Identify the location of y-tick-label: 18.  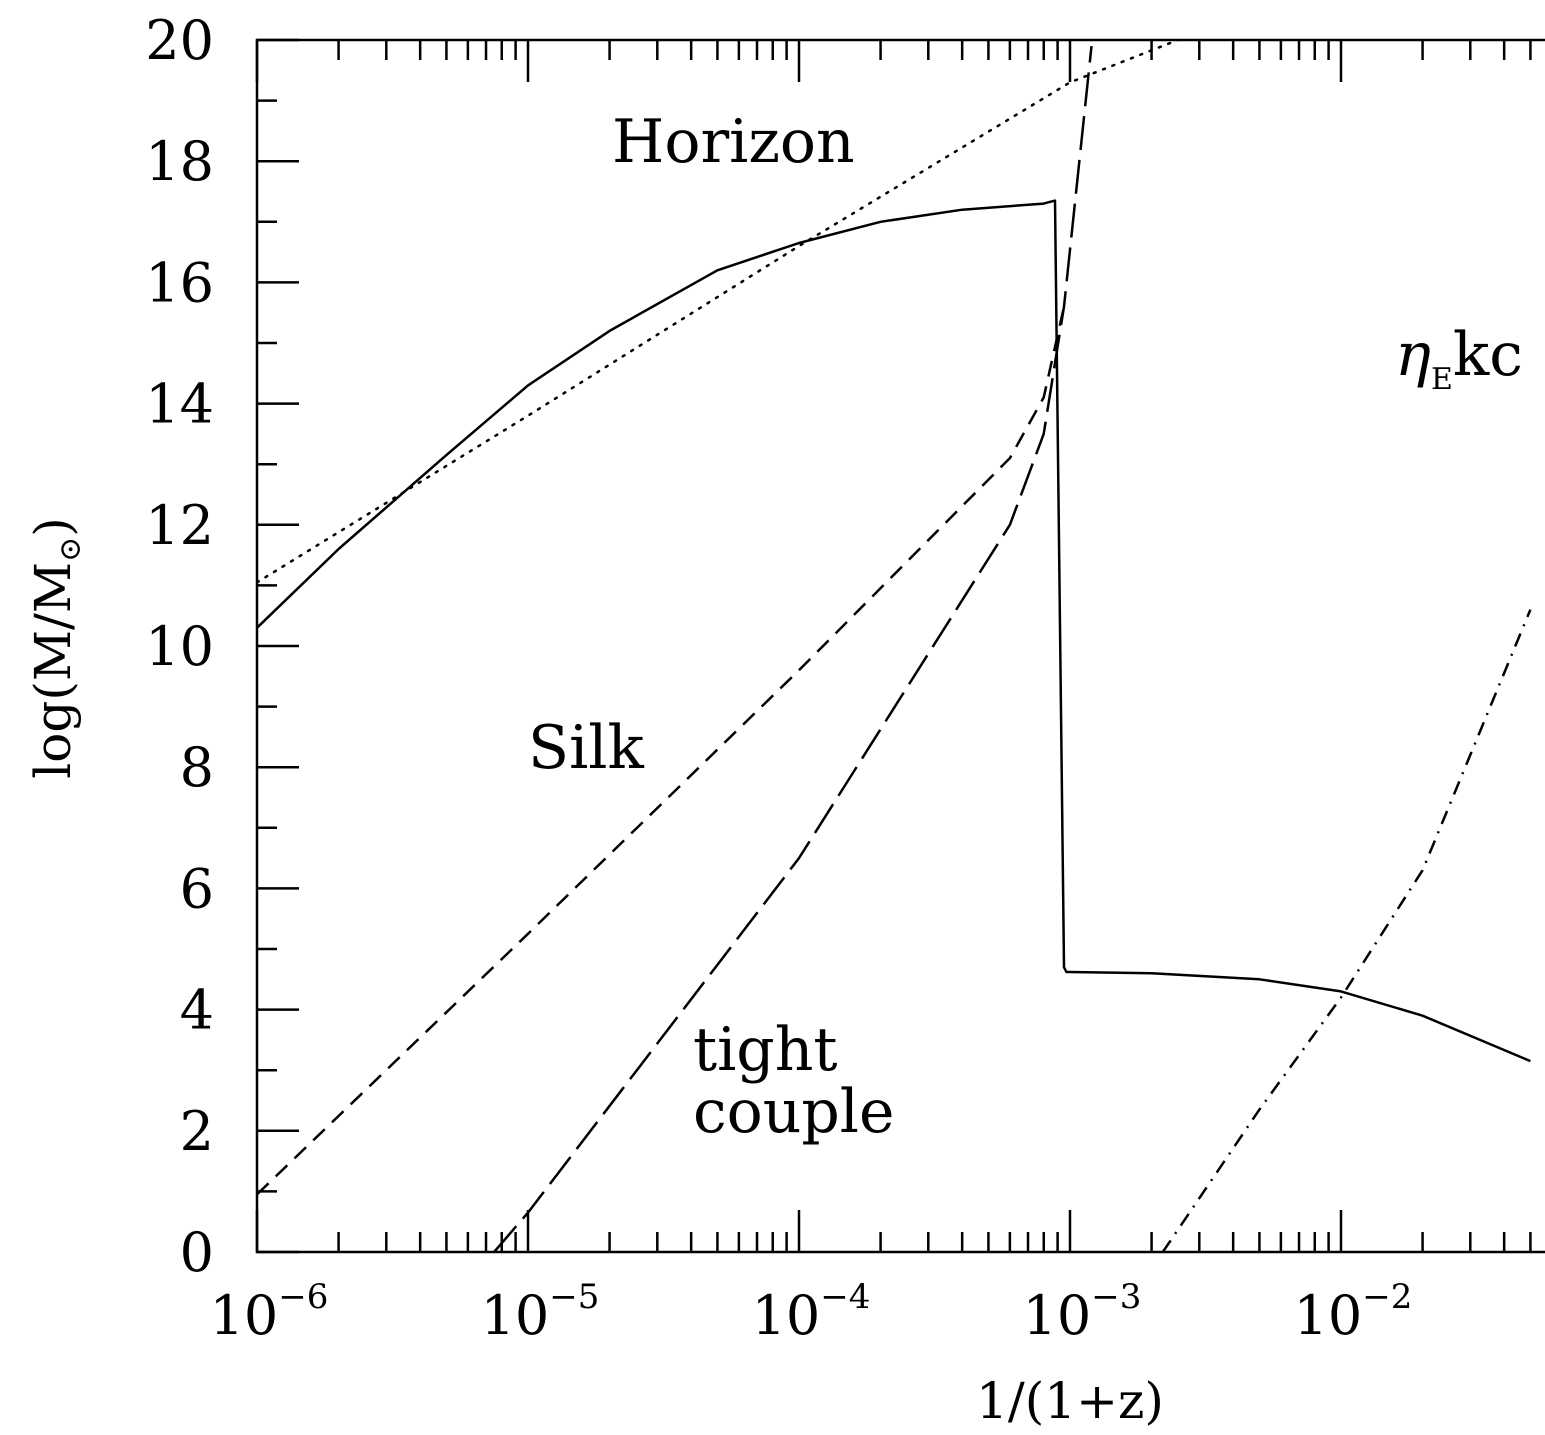
(179, 161).